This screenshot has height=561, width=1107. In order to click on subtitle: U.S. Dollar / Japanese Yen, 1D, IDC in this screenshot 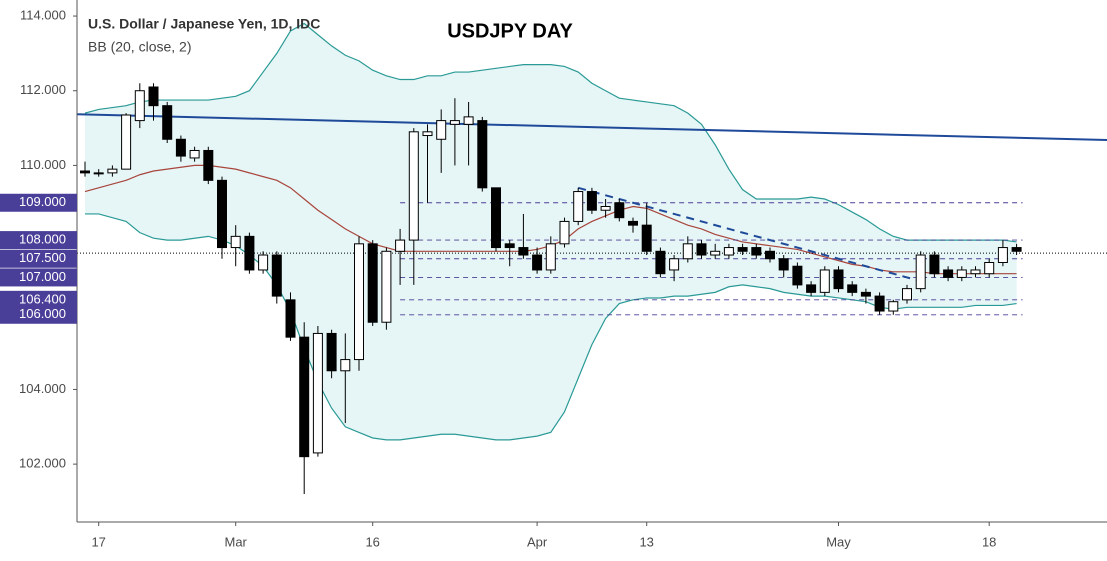, I will do `click(204, 24)`.